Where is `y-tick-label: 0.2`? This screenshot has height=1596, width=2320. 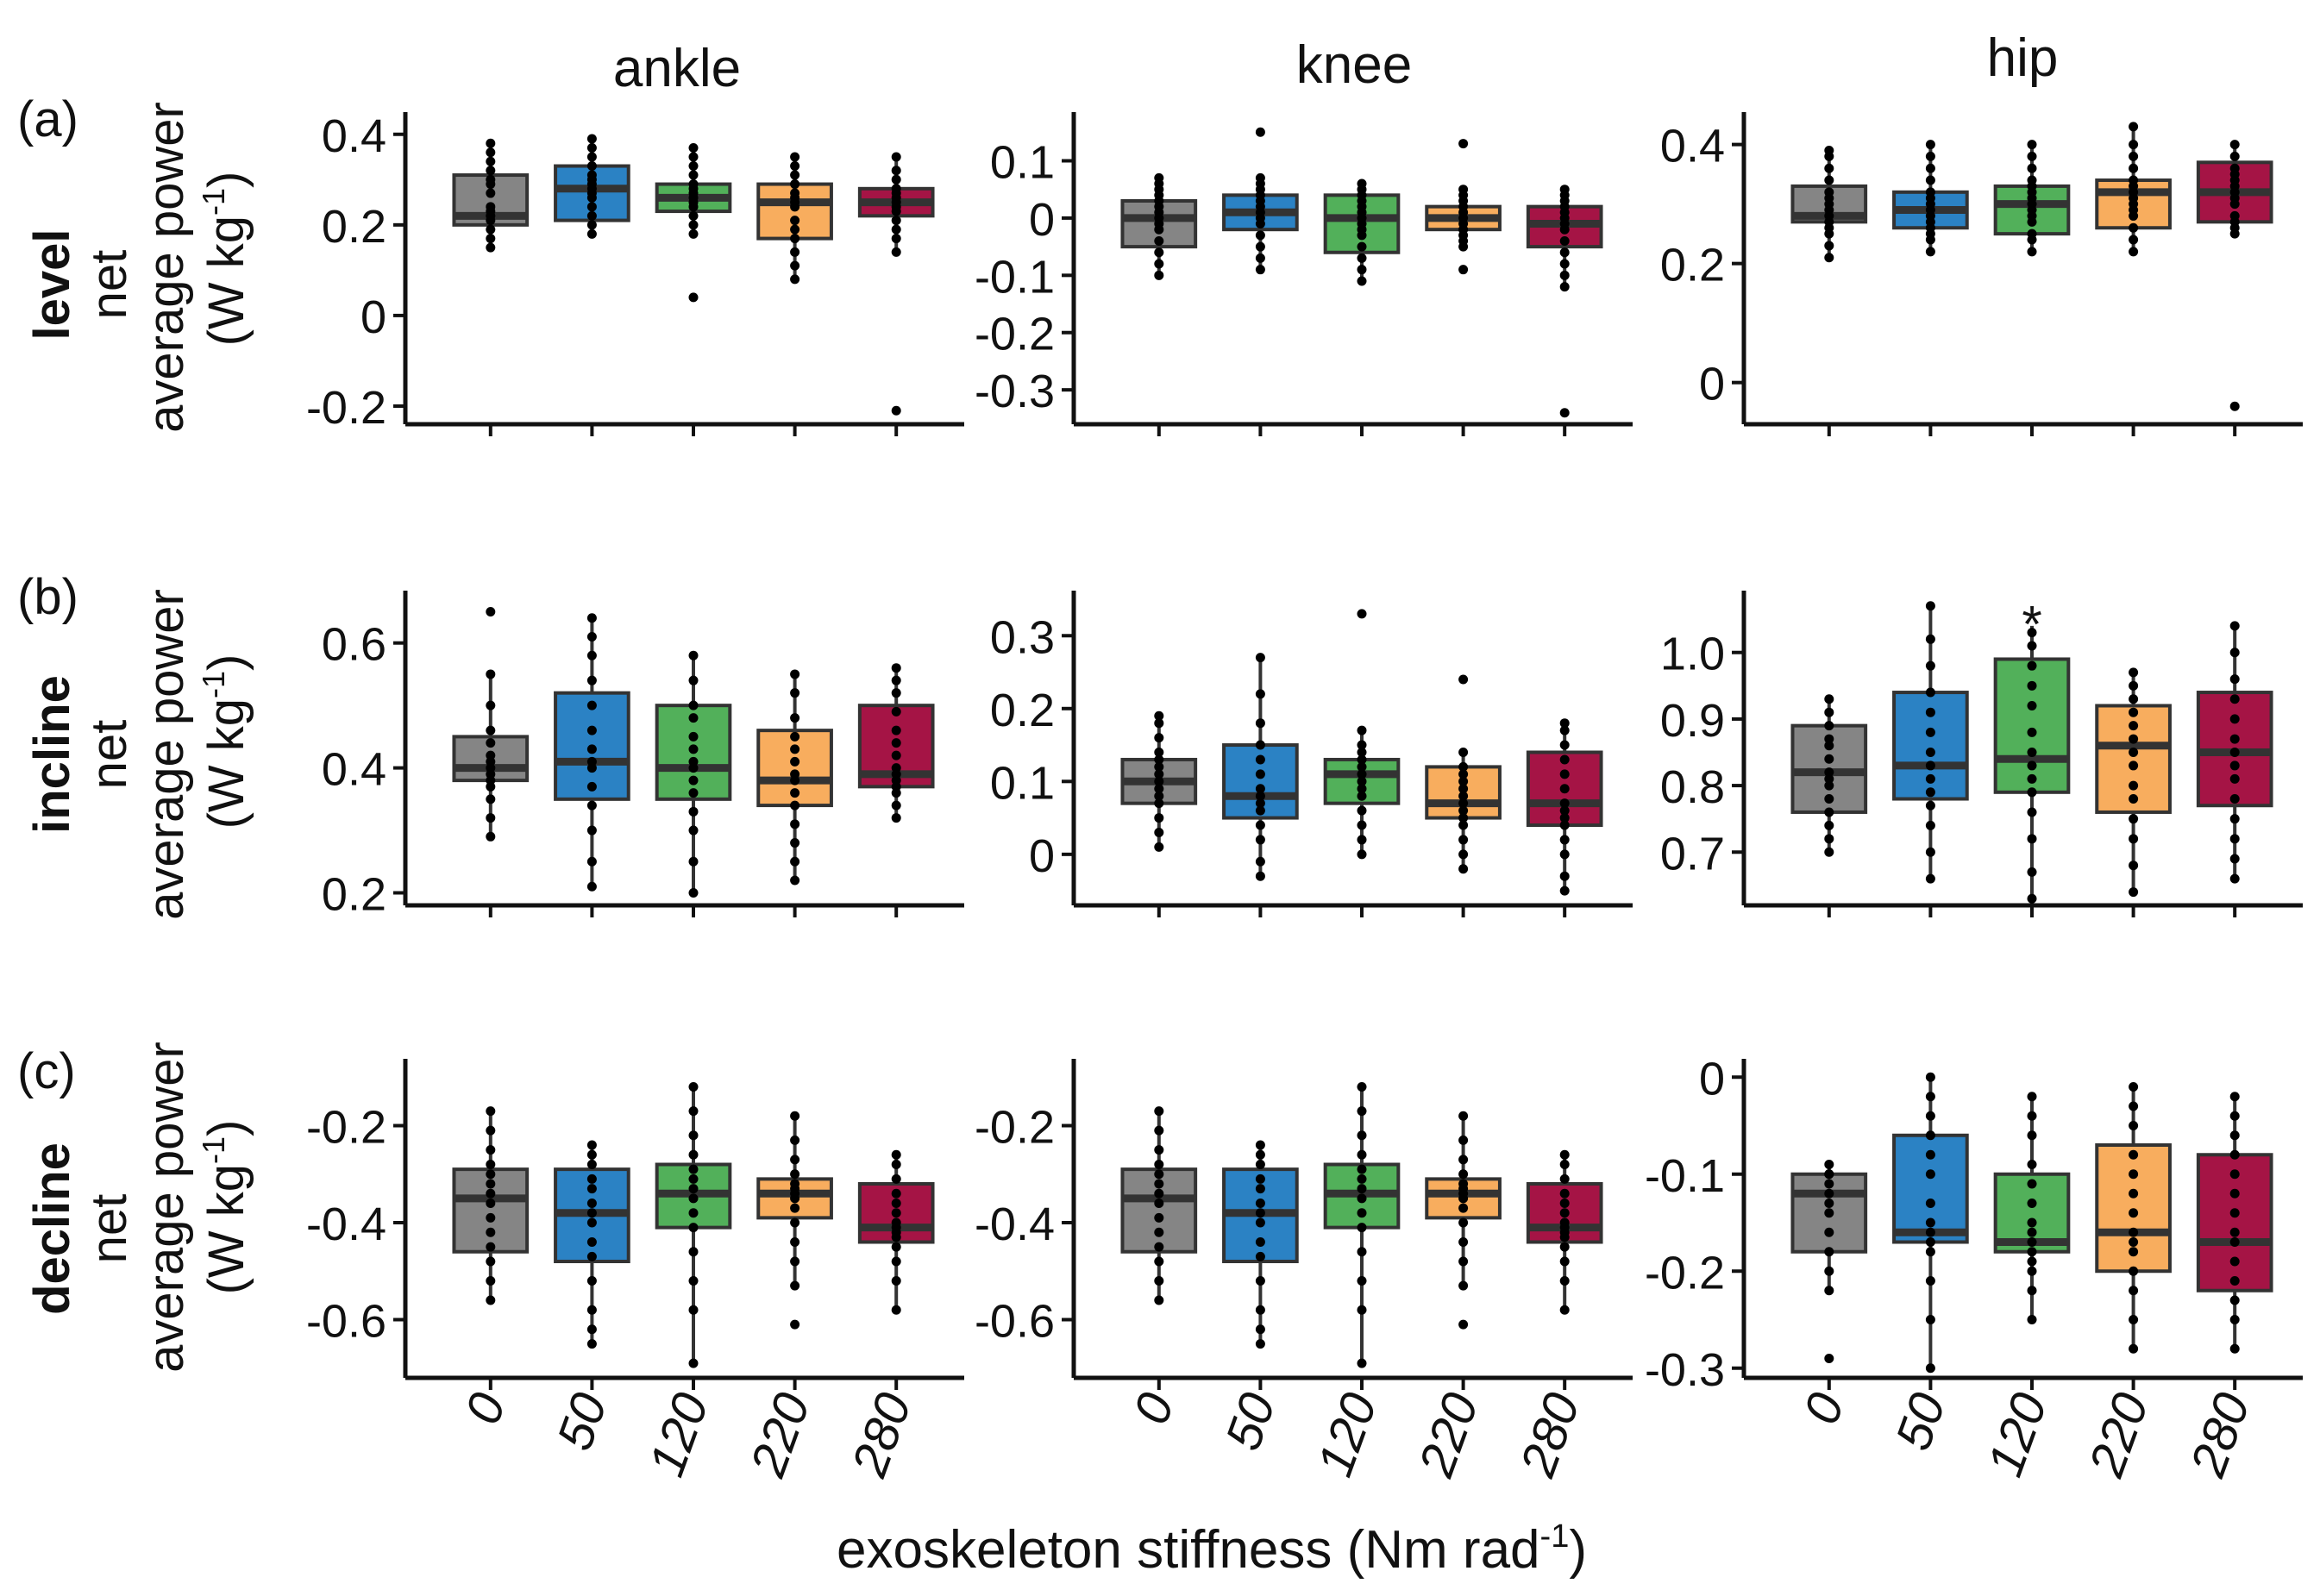
y-tick-label: 0.2 is located at coordinates (354, 895).